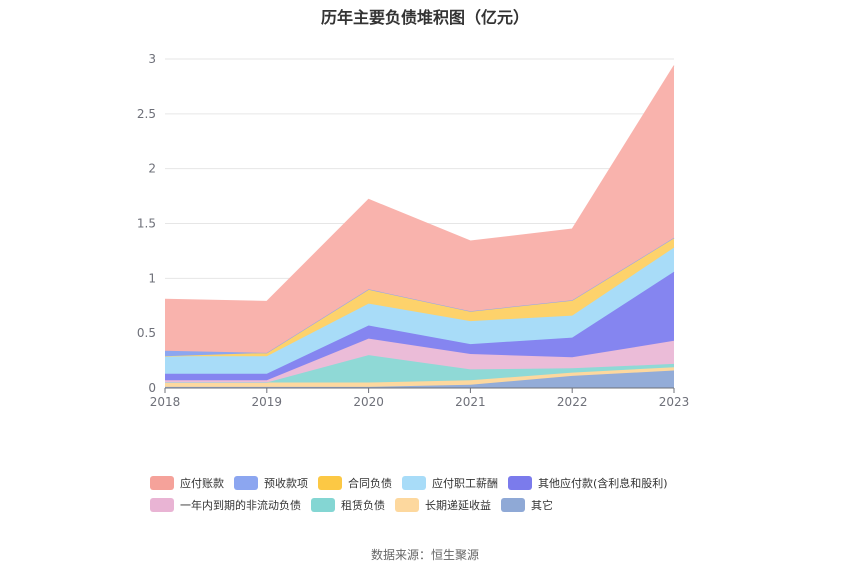  I want to click on legend-label: 长期递延收益, so click(458, 505).